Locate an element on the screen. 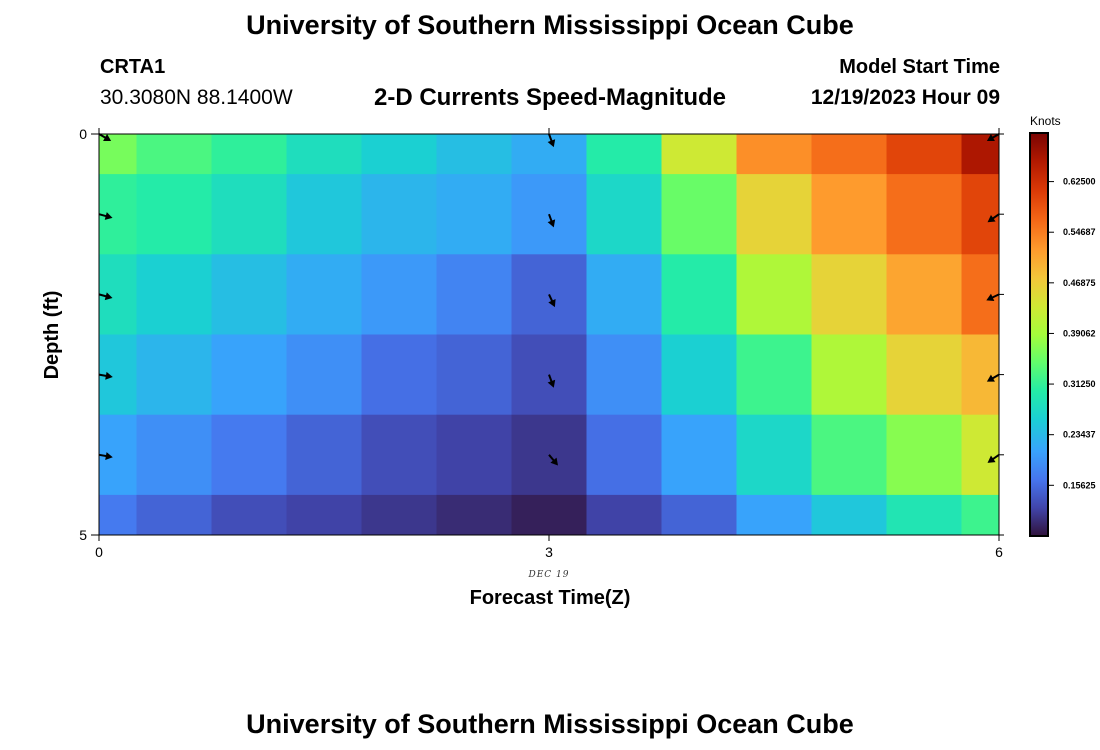 This screenshot has width=1100, height=750. chart-subtitle: 2-D Currents Speed-Magnitude is located at coordinates (550, 97).